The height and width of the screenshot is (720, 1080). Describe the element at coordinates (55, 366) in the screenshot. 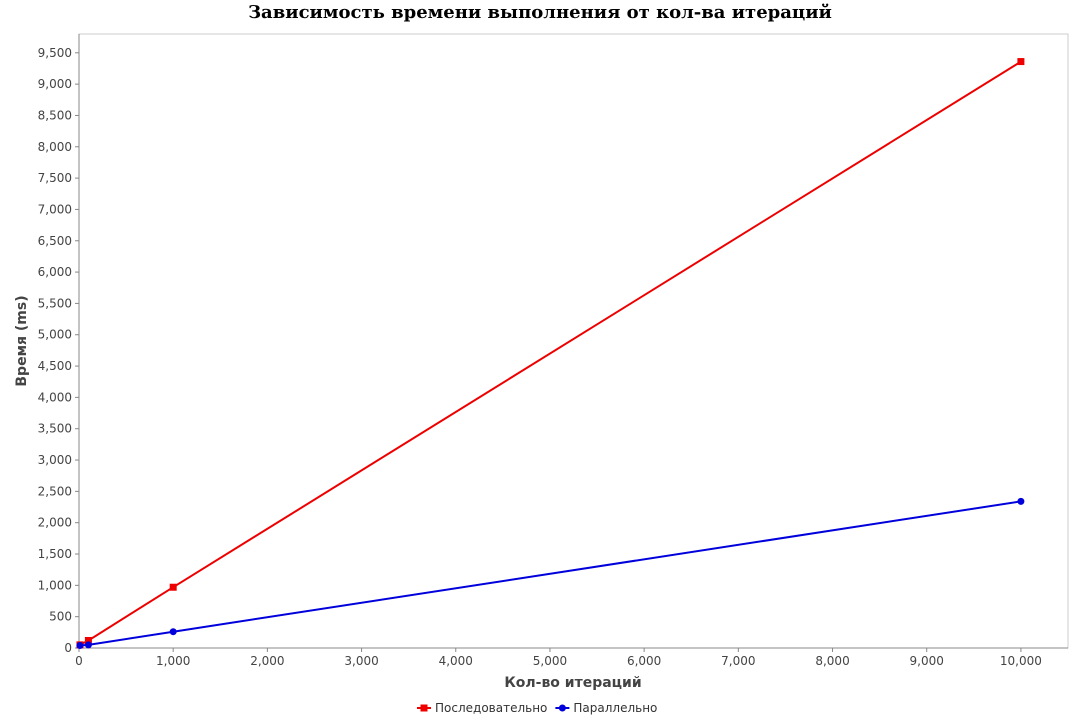

I see `y-tick-label: 4,500` at that location.